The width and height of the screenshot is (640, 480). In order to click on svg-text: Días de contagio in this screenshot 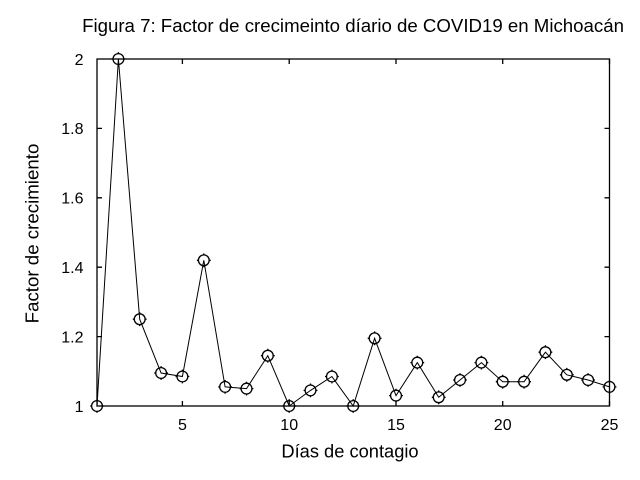, I will do `click(349, 451)`.